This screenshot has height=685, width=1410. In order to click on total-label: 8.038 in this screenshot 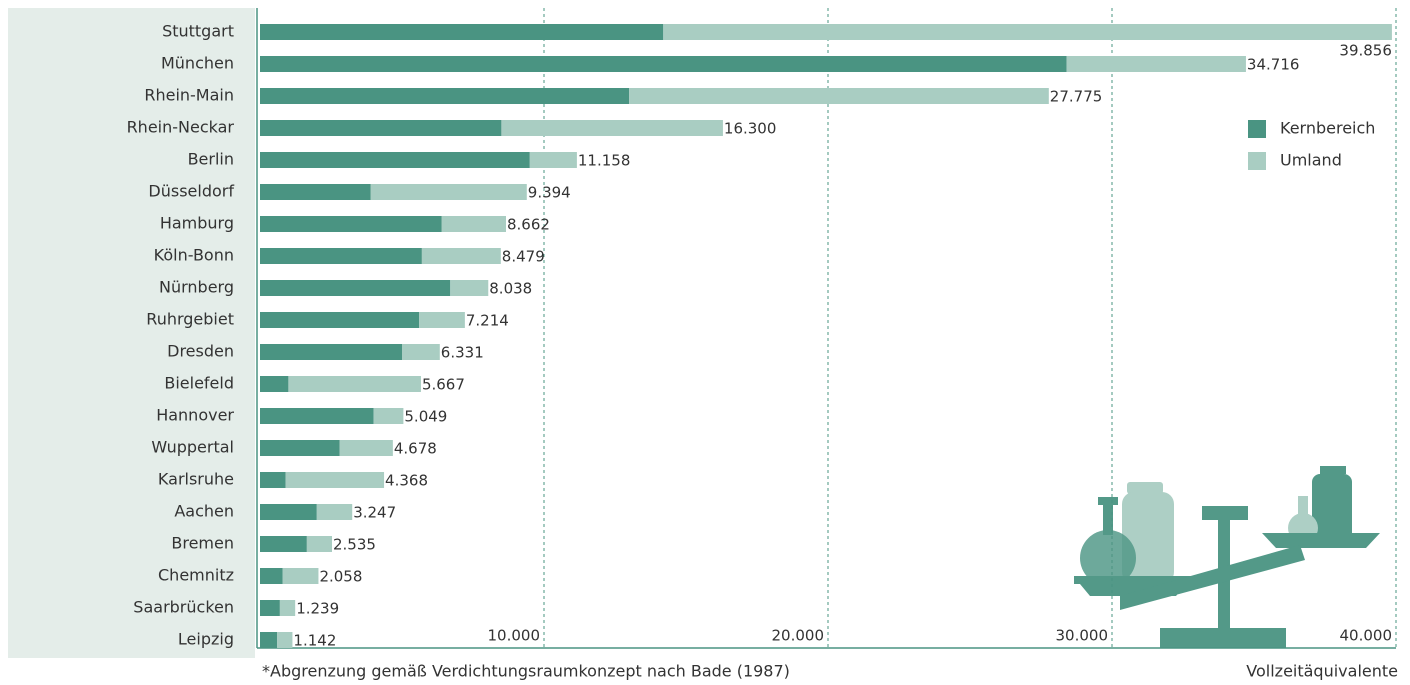, I will do `click(510, 289)`.